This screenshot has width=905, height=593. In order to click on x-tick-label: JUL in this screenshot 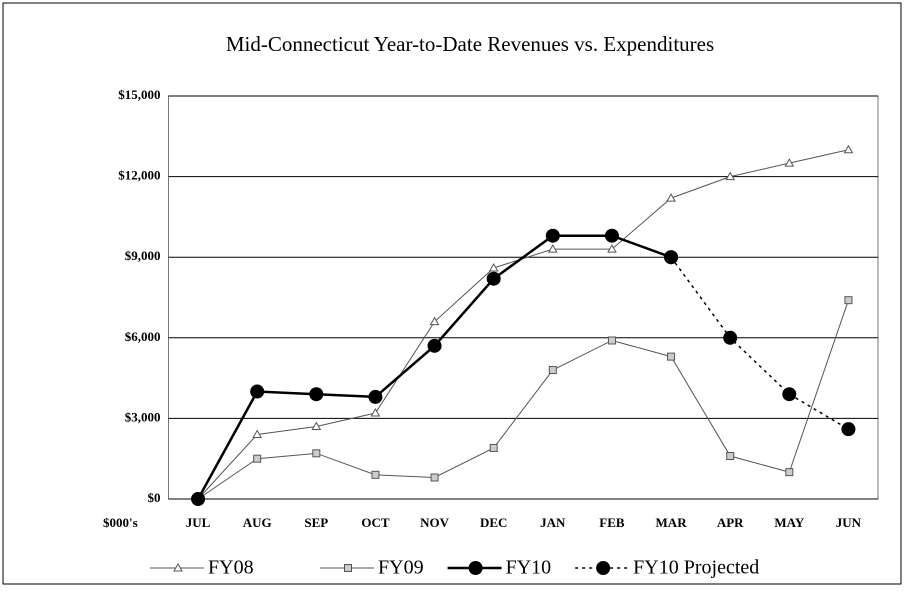, I will do `click(198, 522)`.